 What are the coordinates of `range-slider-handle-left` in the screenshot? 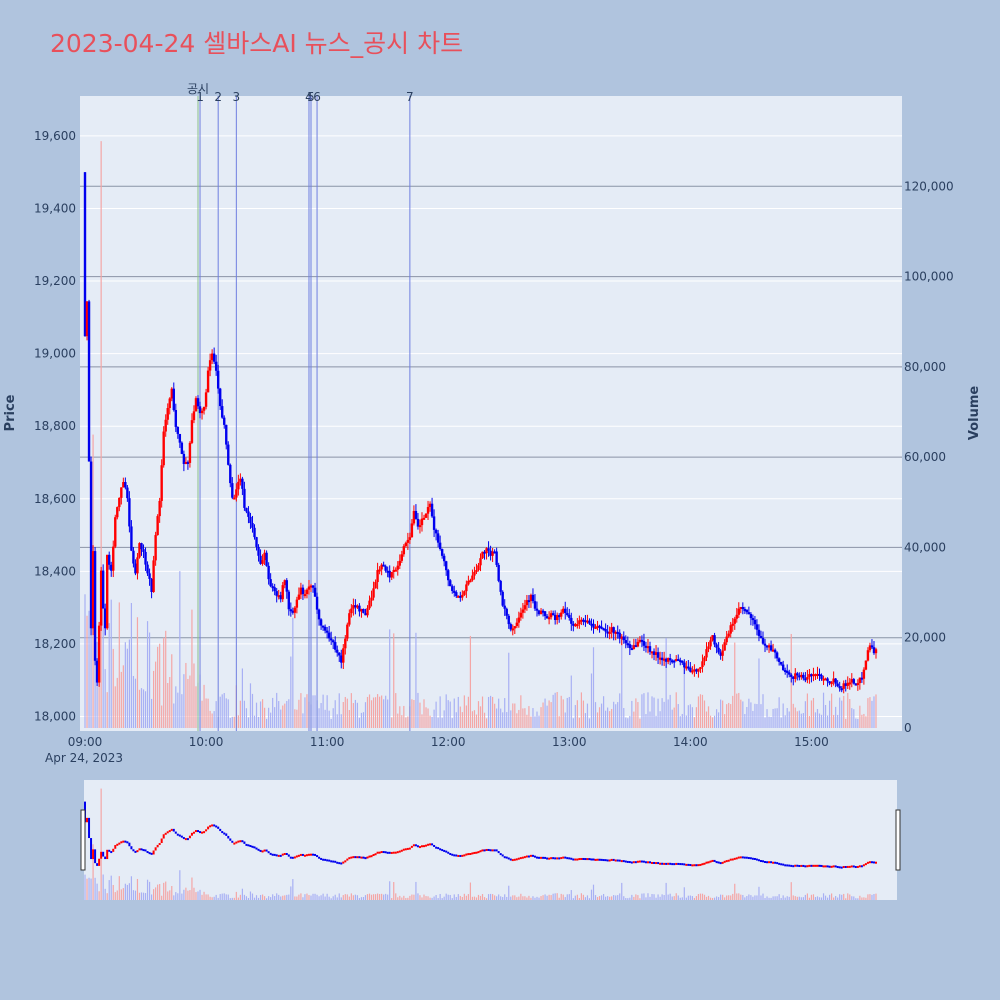 It's located at (83, 840).